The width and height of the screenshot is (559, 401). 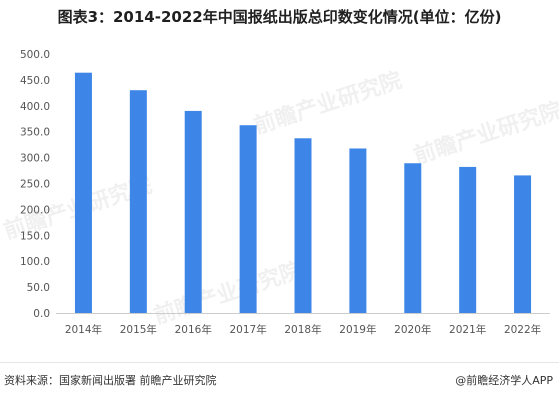 What do you see at coordinates (35, 107) in the screenshot?
I see `y-tick-label: 400.0` at bounding box center [35, 107].